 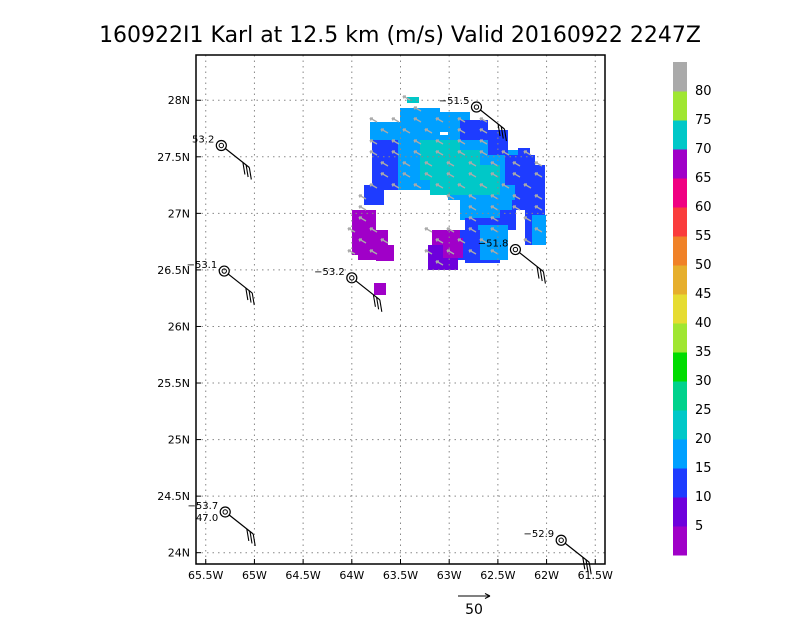 What do you see at coordinates (173, 383) in the screenshot?
I see `latitude-tick-label: 25.5N` at bounding box center [173, 383].